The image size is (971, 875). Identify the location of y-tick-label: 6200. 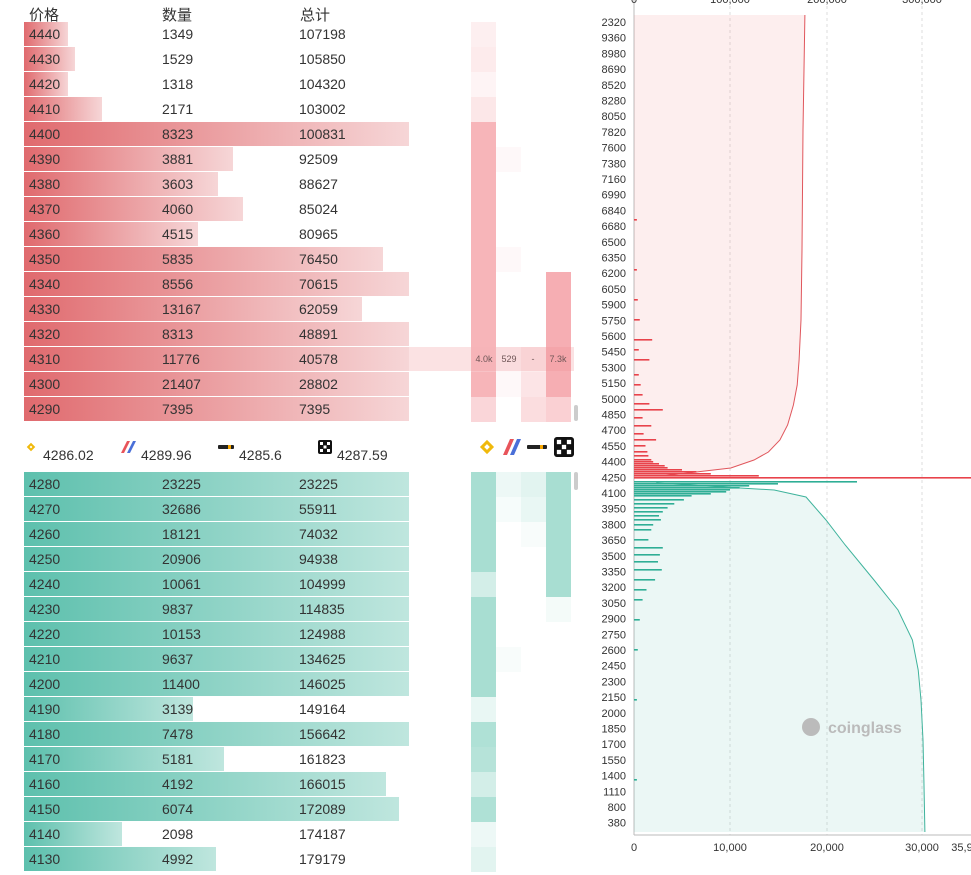
(614, 274).